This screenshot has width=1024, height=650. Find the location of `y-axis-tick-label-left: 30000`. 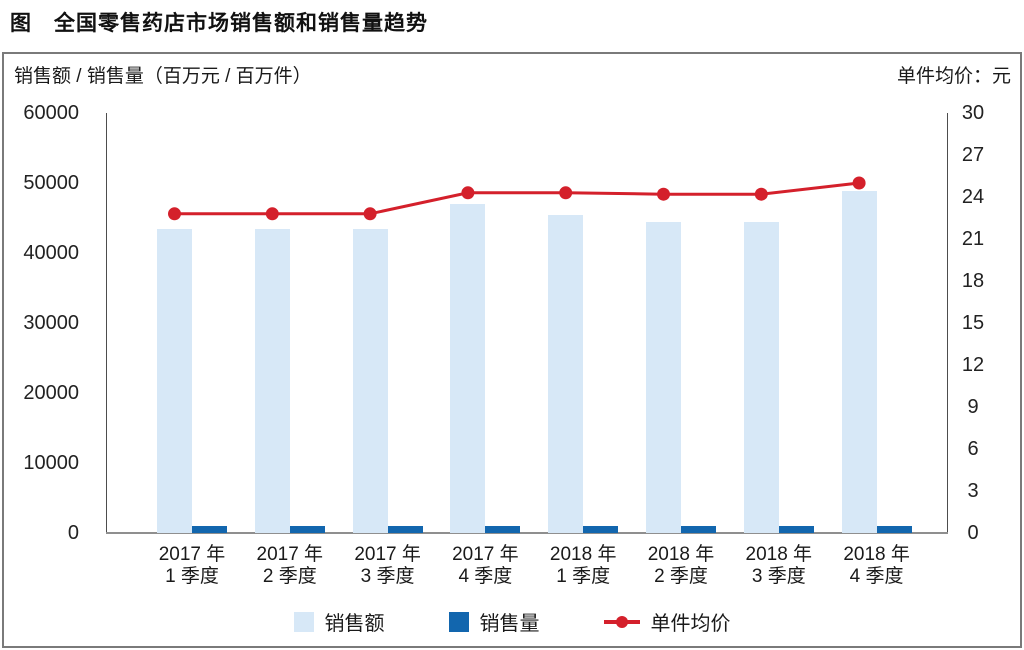

y-axis-tick-label-left: 30000 is located at coordinates (51, 323).